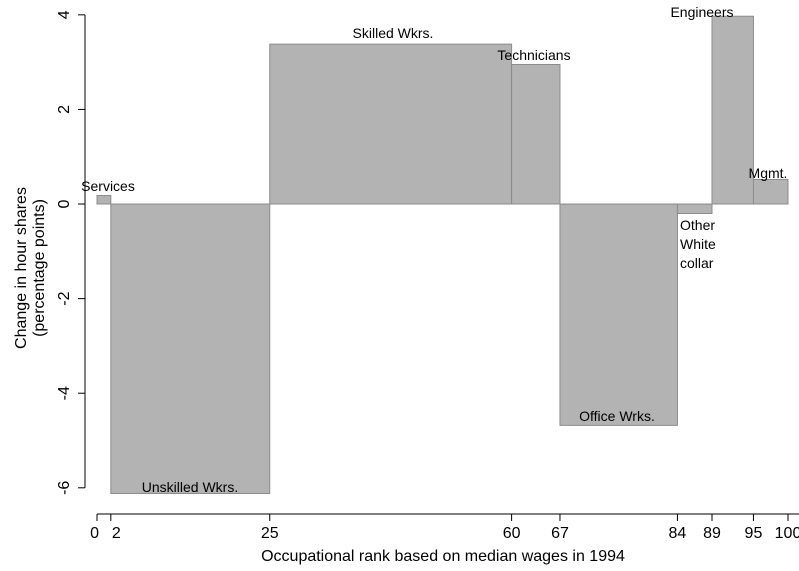  I want to click on bar-label-services: Services, so click(108, 186).